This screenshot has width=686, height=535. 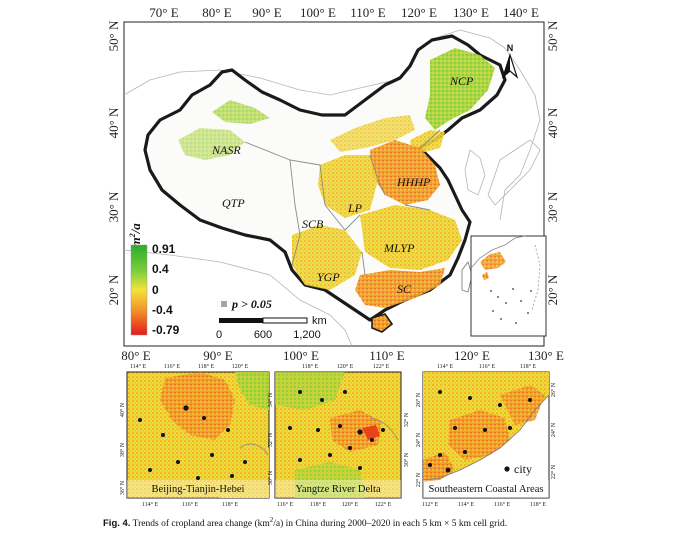 I want to click on right-lat-3: 20° N, so click(x=552, y=289).